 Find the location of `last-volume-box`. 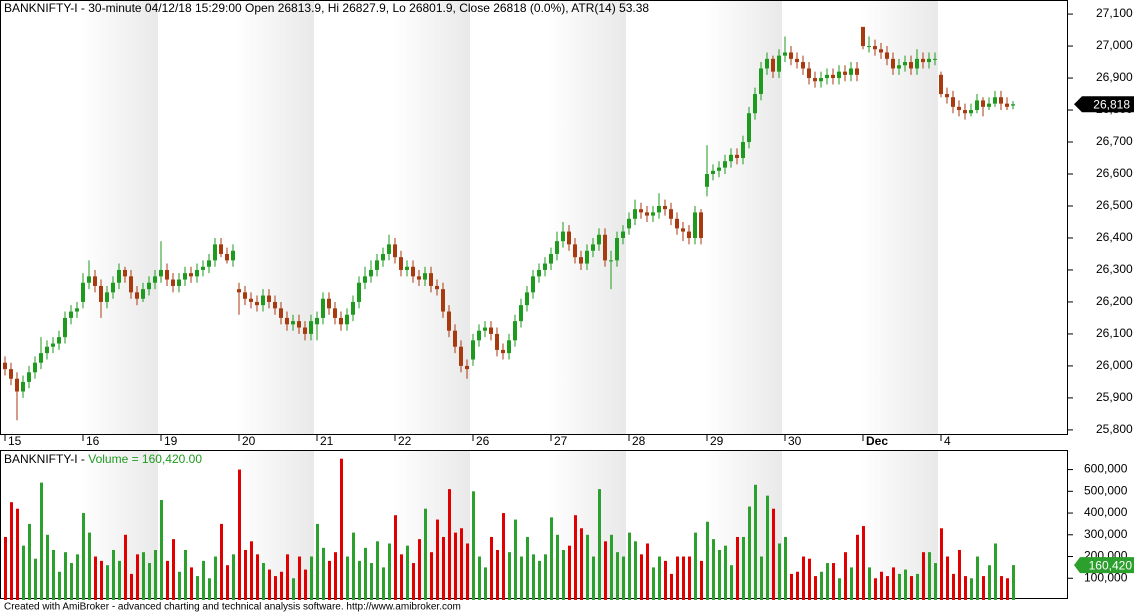

last-volume-box is located at coordinates (1104, 565).